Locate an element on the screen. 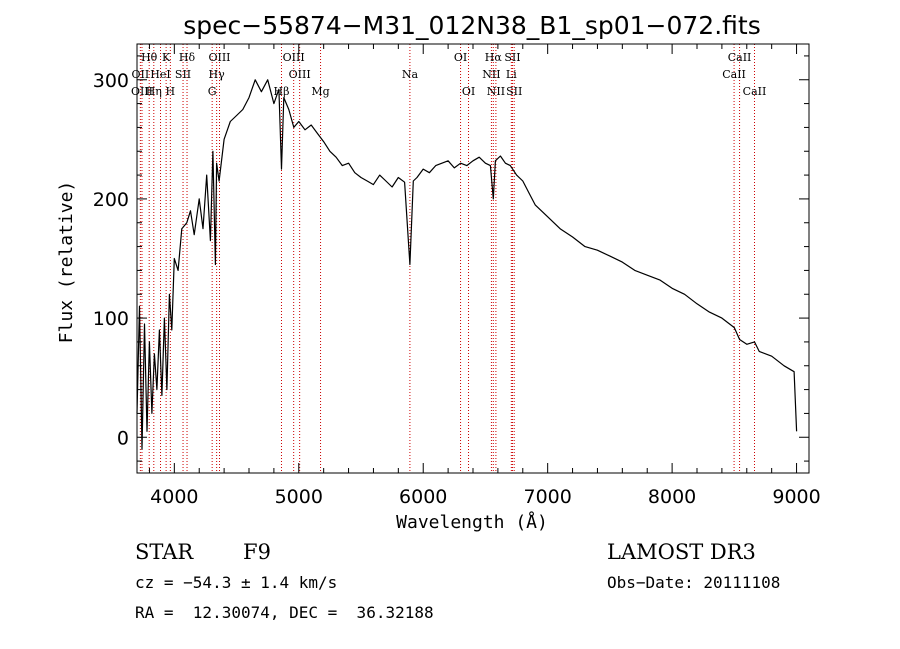  survey-name: LAMOST DR3 is located at coordinates (681, 552).